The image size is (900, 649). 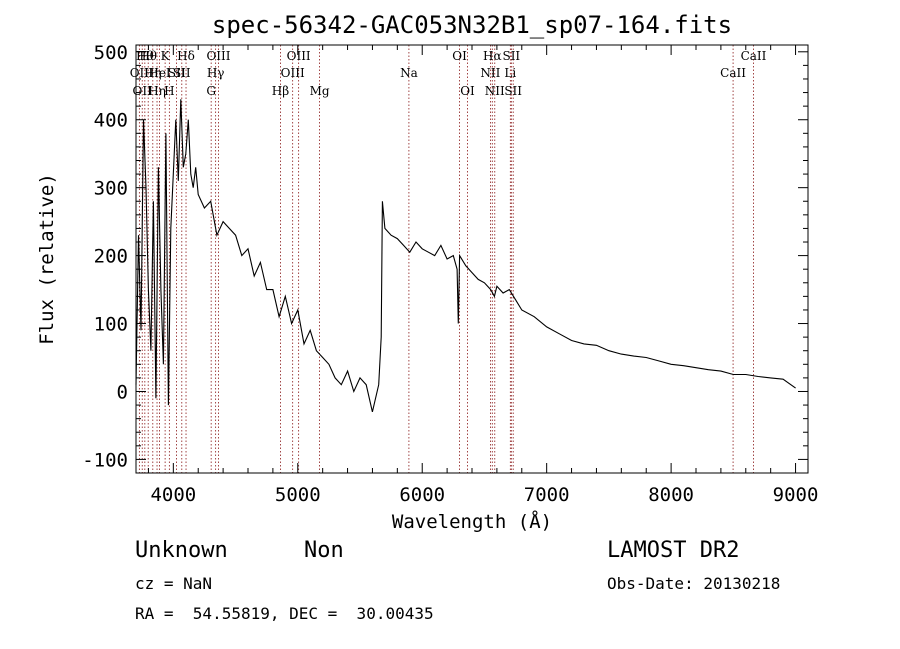 What do you see at coordinates (111, 257) in the screenshot?
I see `y-tick-label: 200` at bounding box center [111, 257].